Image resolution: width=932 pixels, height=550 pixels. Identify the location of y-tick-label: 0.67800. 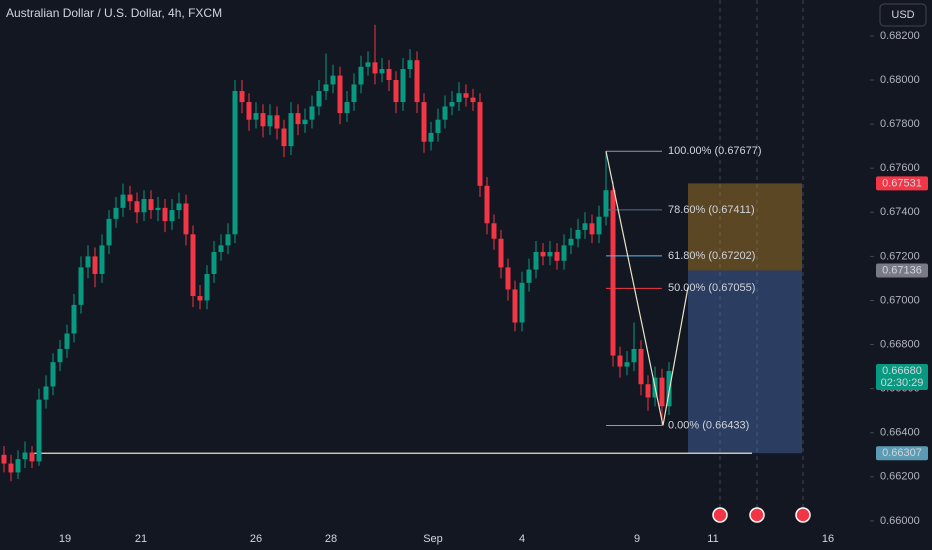
(900, 124).